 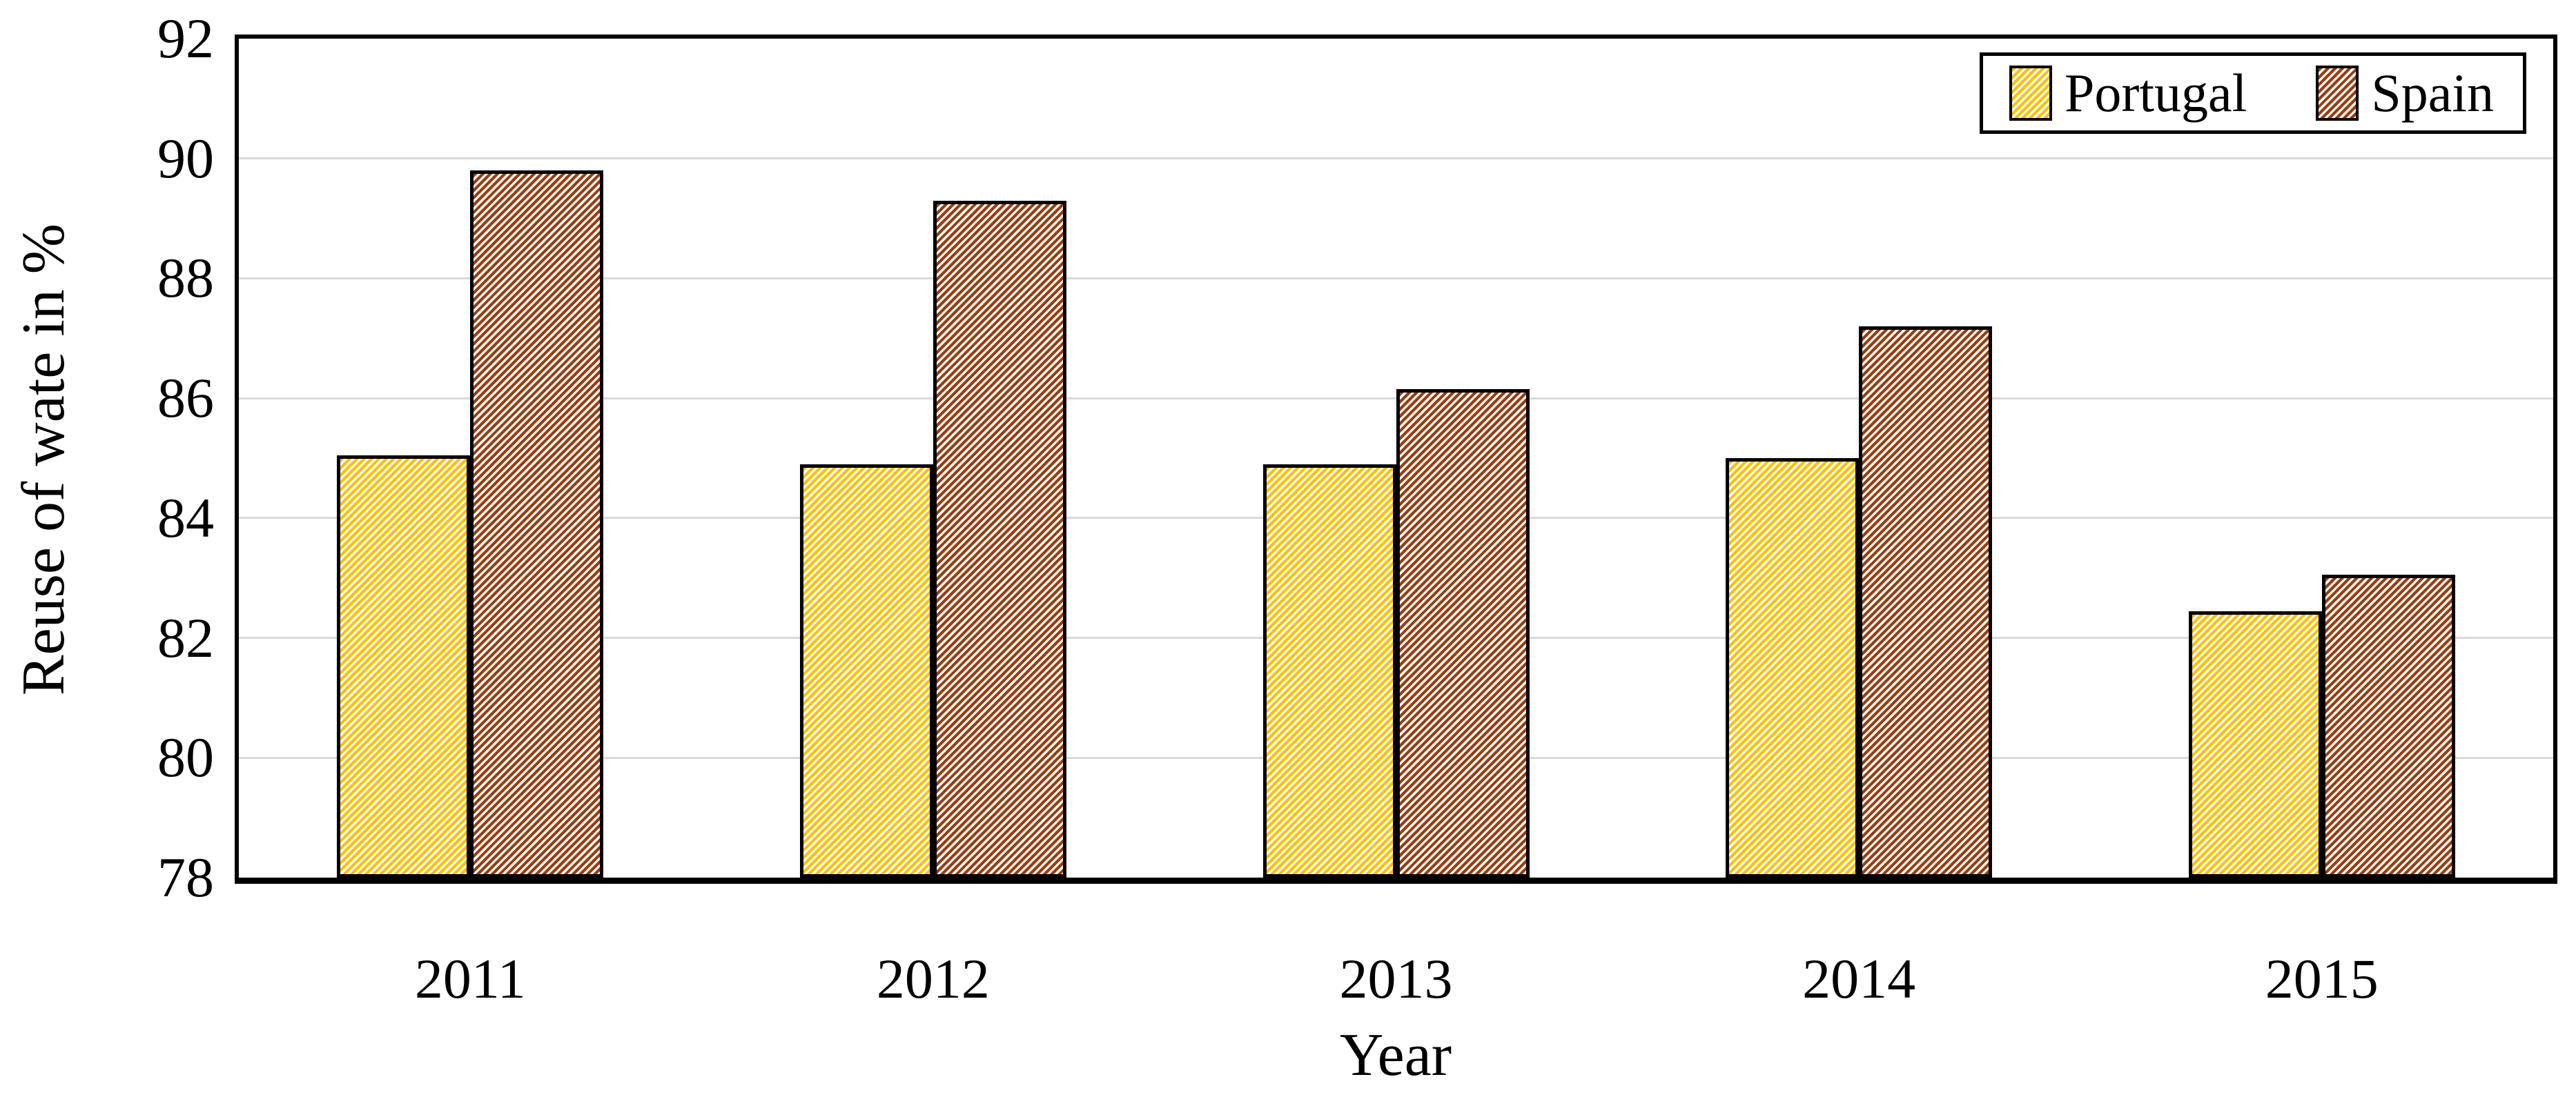 What do you see at coordinates (933, 978) in the screenshot?
I see `x-tick-label-2012: 2012` at bounding box center [933, 978].